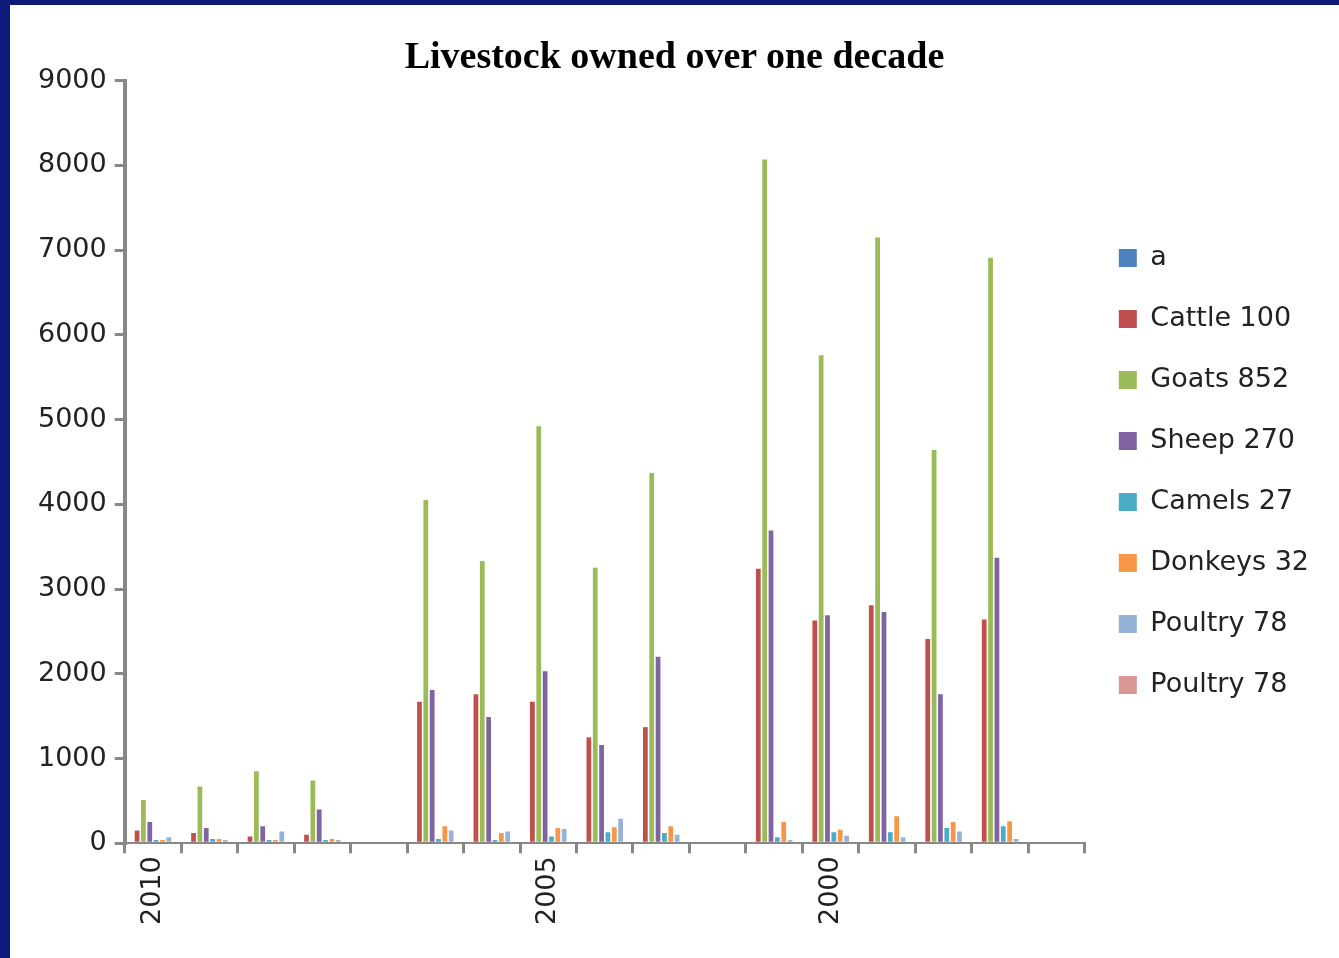  I want to click on chart-title: Livestock owned over one decade, so click(674, 54).